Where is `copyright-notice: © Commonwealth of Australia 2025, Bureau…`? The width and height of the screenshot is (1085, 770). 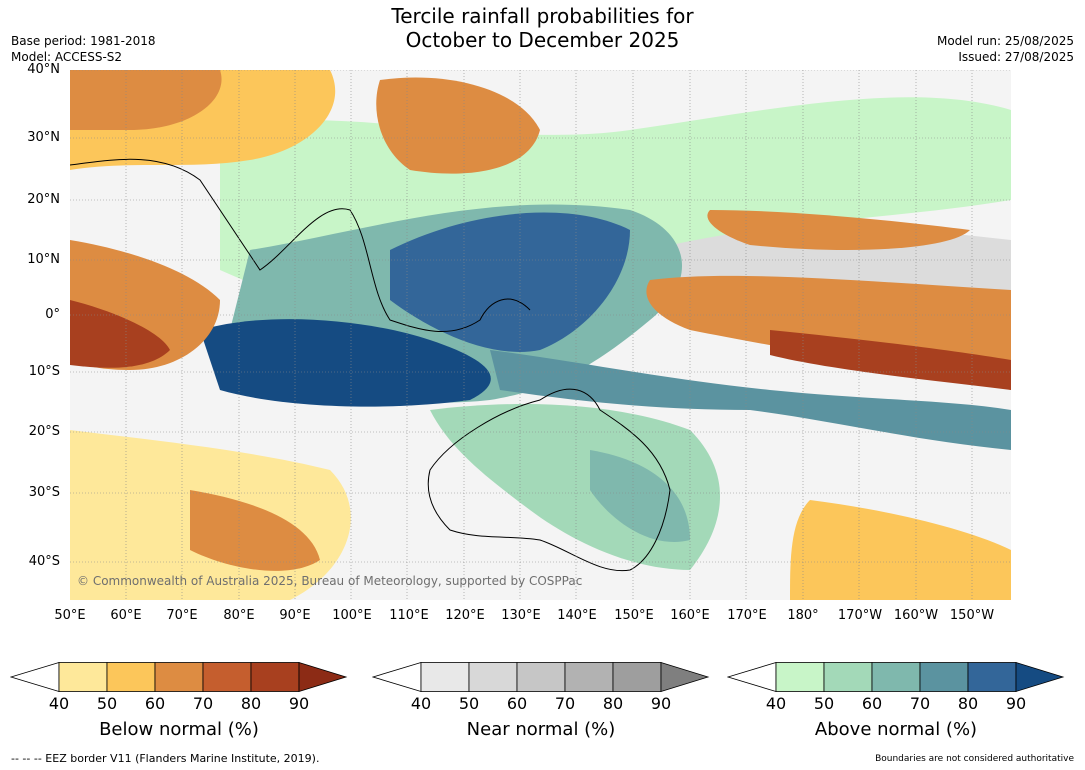
copyright-notice: © Commonwealth of Australia 2025, Bureau… is located at coordinates (330, 581).